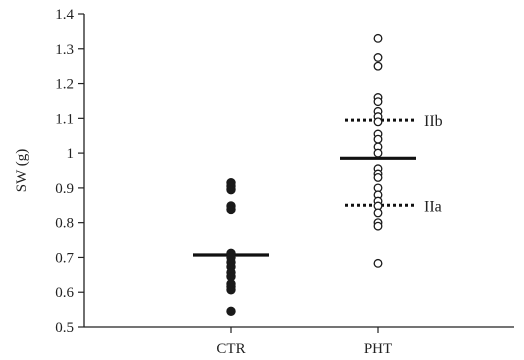 This screenshot has height=360, width=524. What do you see at coordinates (71, 154) in the screenshot?
I see `y-tick-label: 1` at bounding box center [71, 154].